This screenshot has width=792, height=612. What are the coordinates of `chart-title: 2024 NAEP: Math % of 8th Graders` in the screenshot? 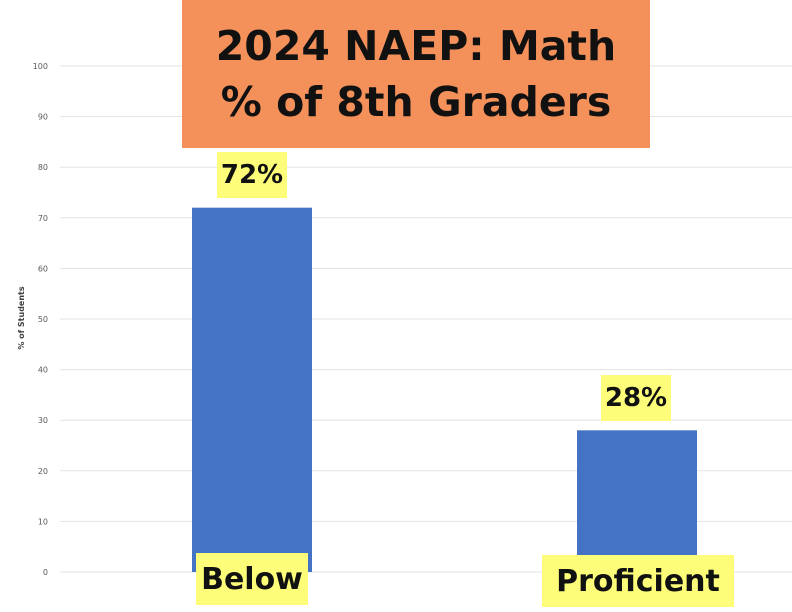 It's located at (416, 74).